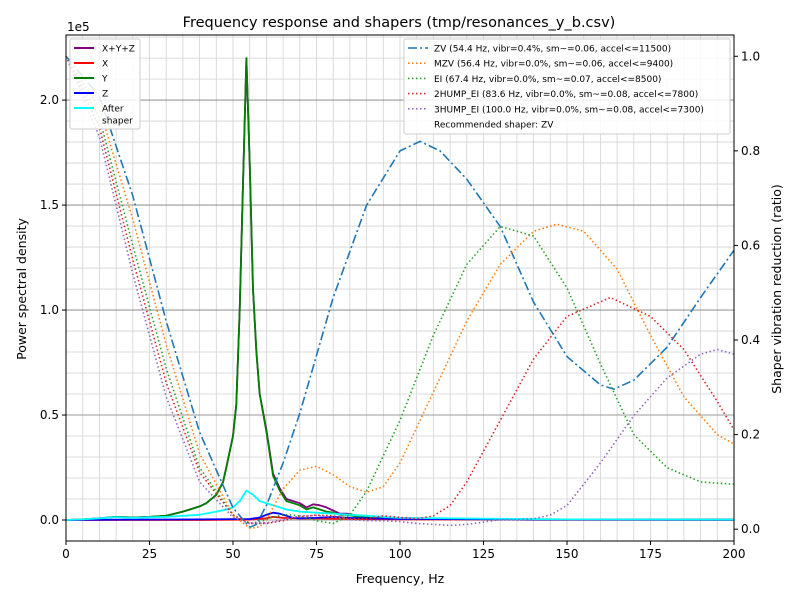  What do you see at coordinates (316, 554) in the screenshot?
I see `x-tick-label: 75` at bounding box center [316, 554].